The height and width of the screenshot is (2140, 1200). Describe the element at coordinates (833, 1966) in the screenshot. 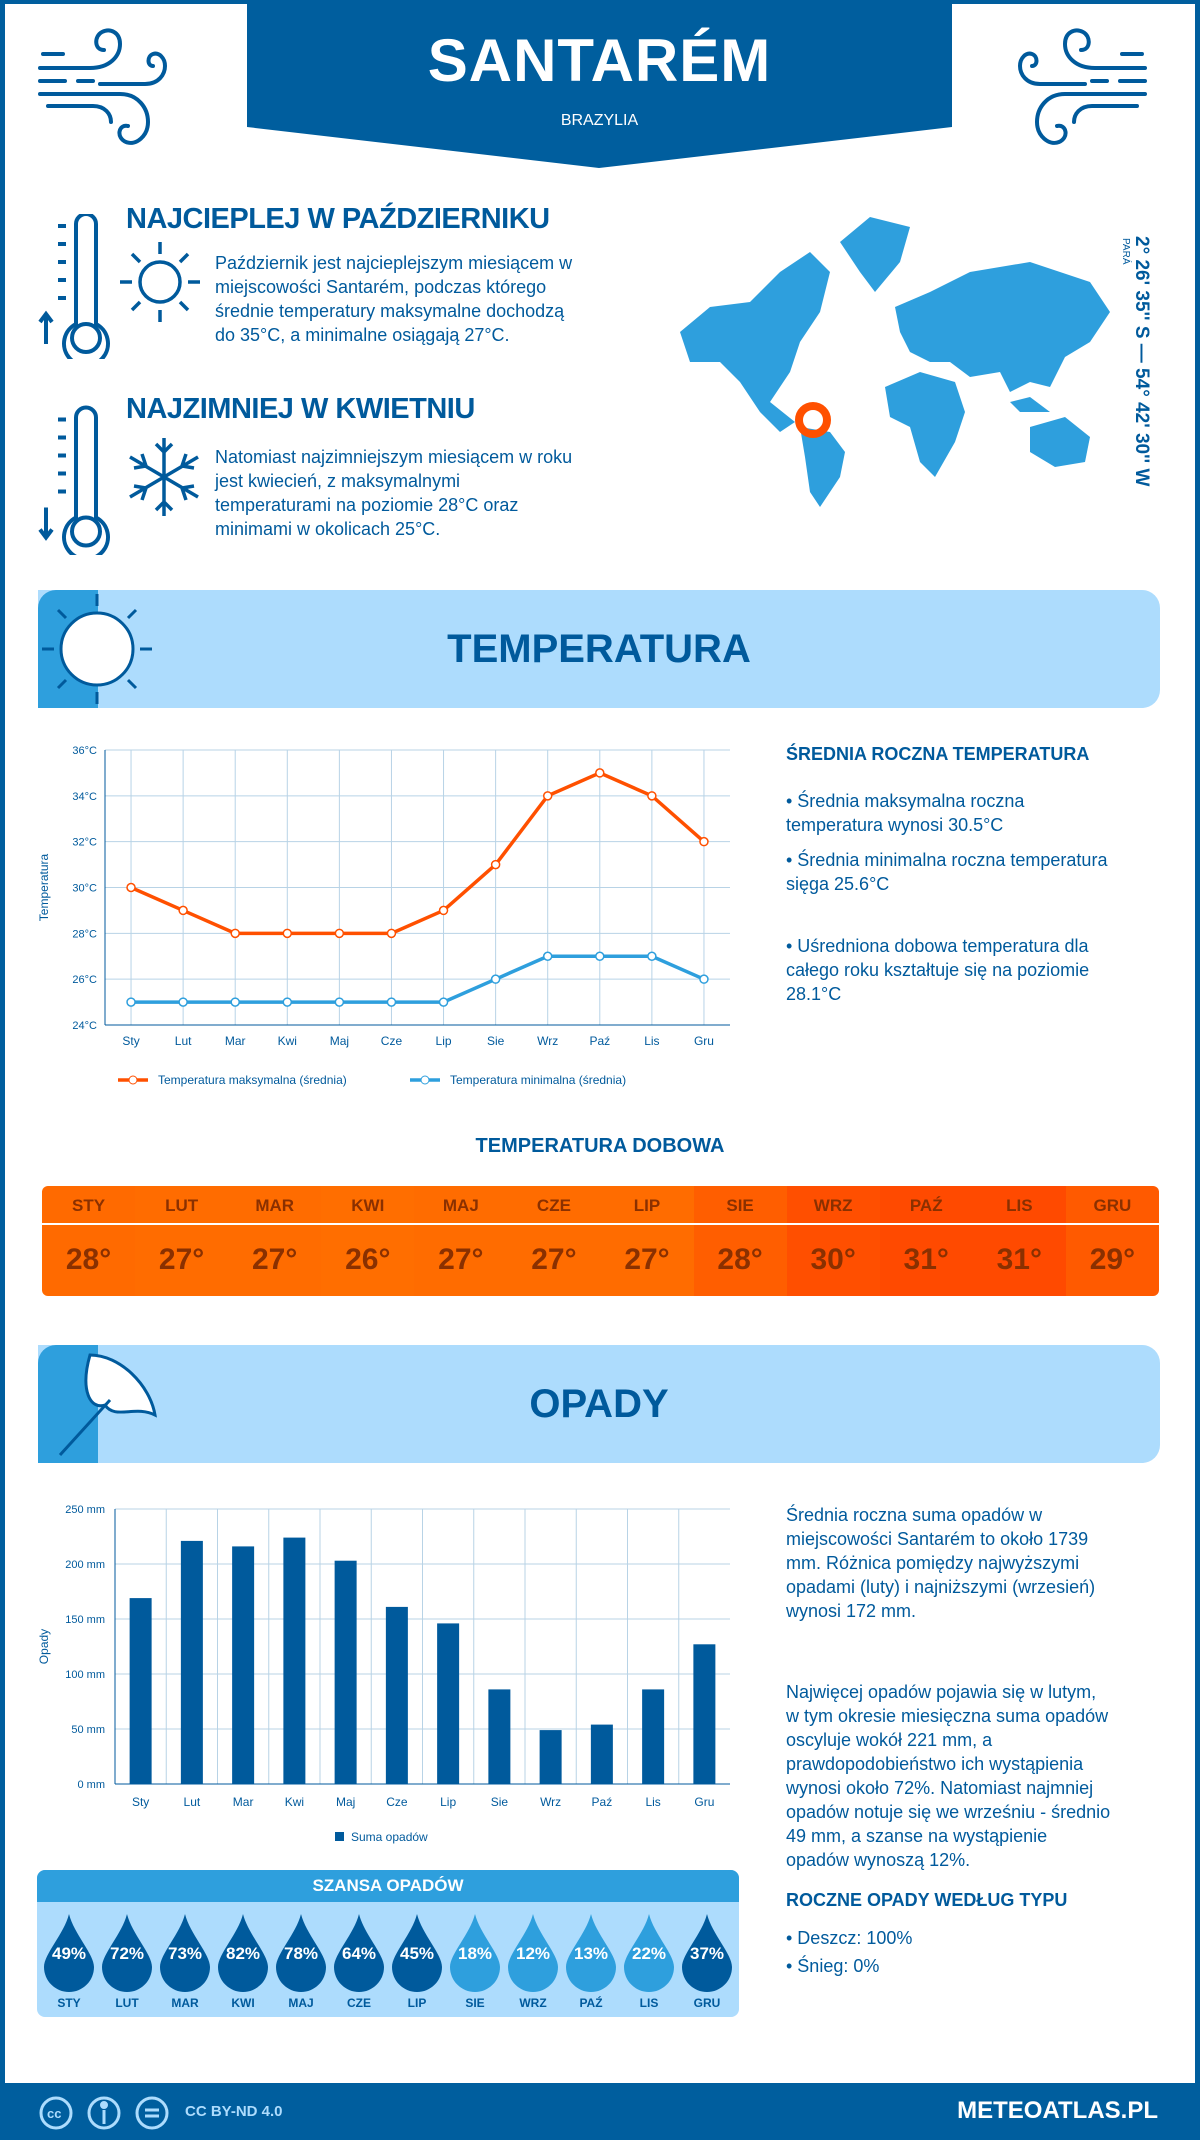

I see `snow-share: • Śnieg: 0%` at that location.